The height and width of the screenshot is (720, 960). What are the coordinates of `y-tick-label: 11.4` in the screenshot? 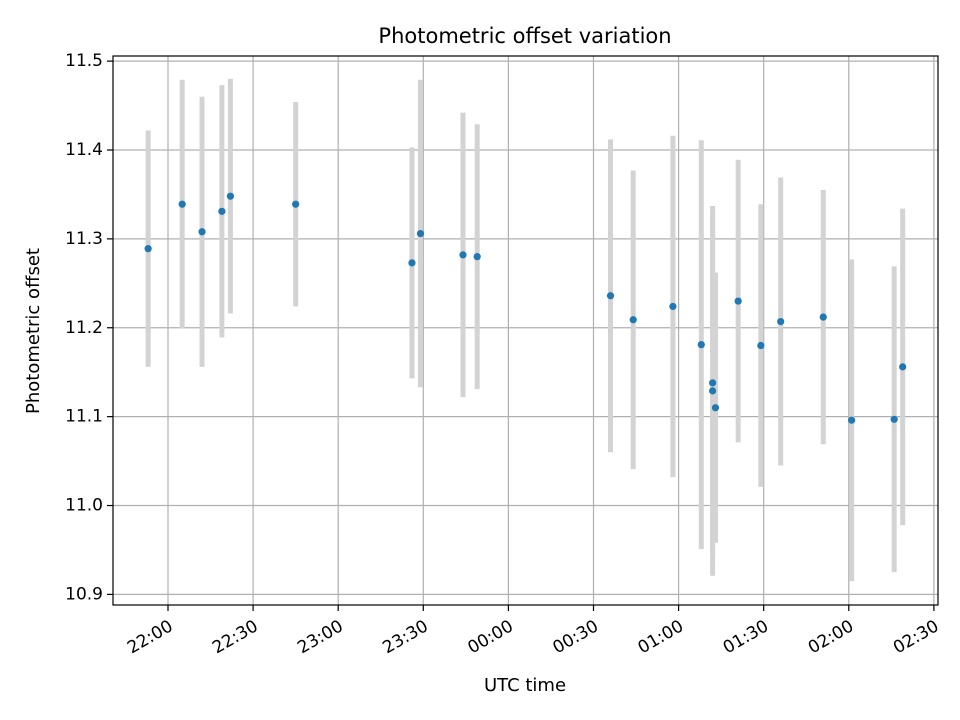 It's located at (84, 150).